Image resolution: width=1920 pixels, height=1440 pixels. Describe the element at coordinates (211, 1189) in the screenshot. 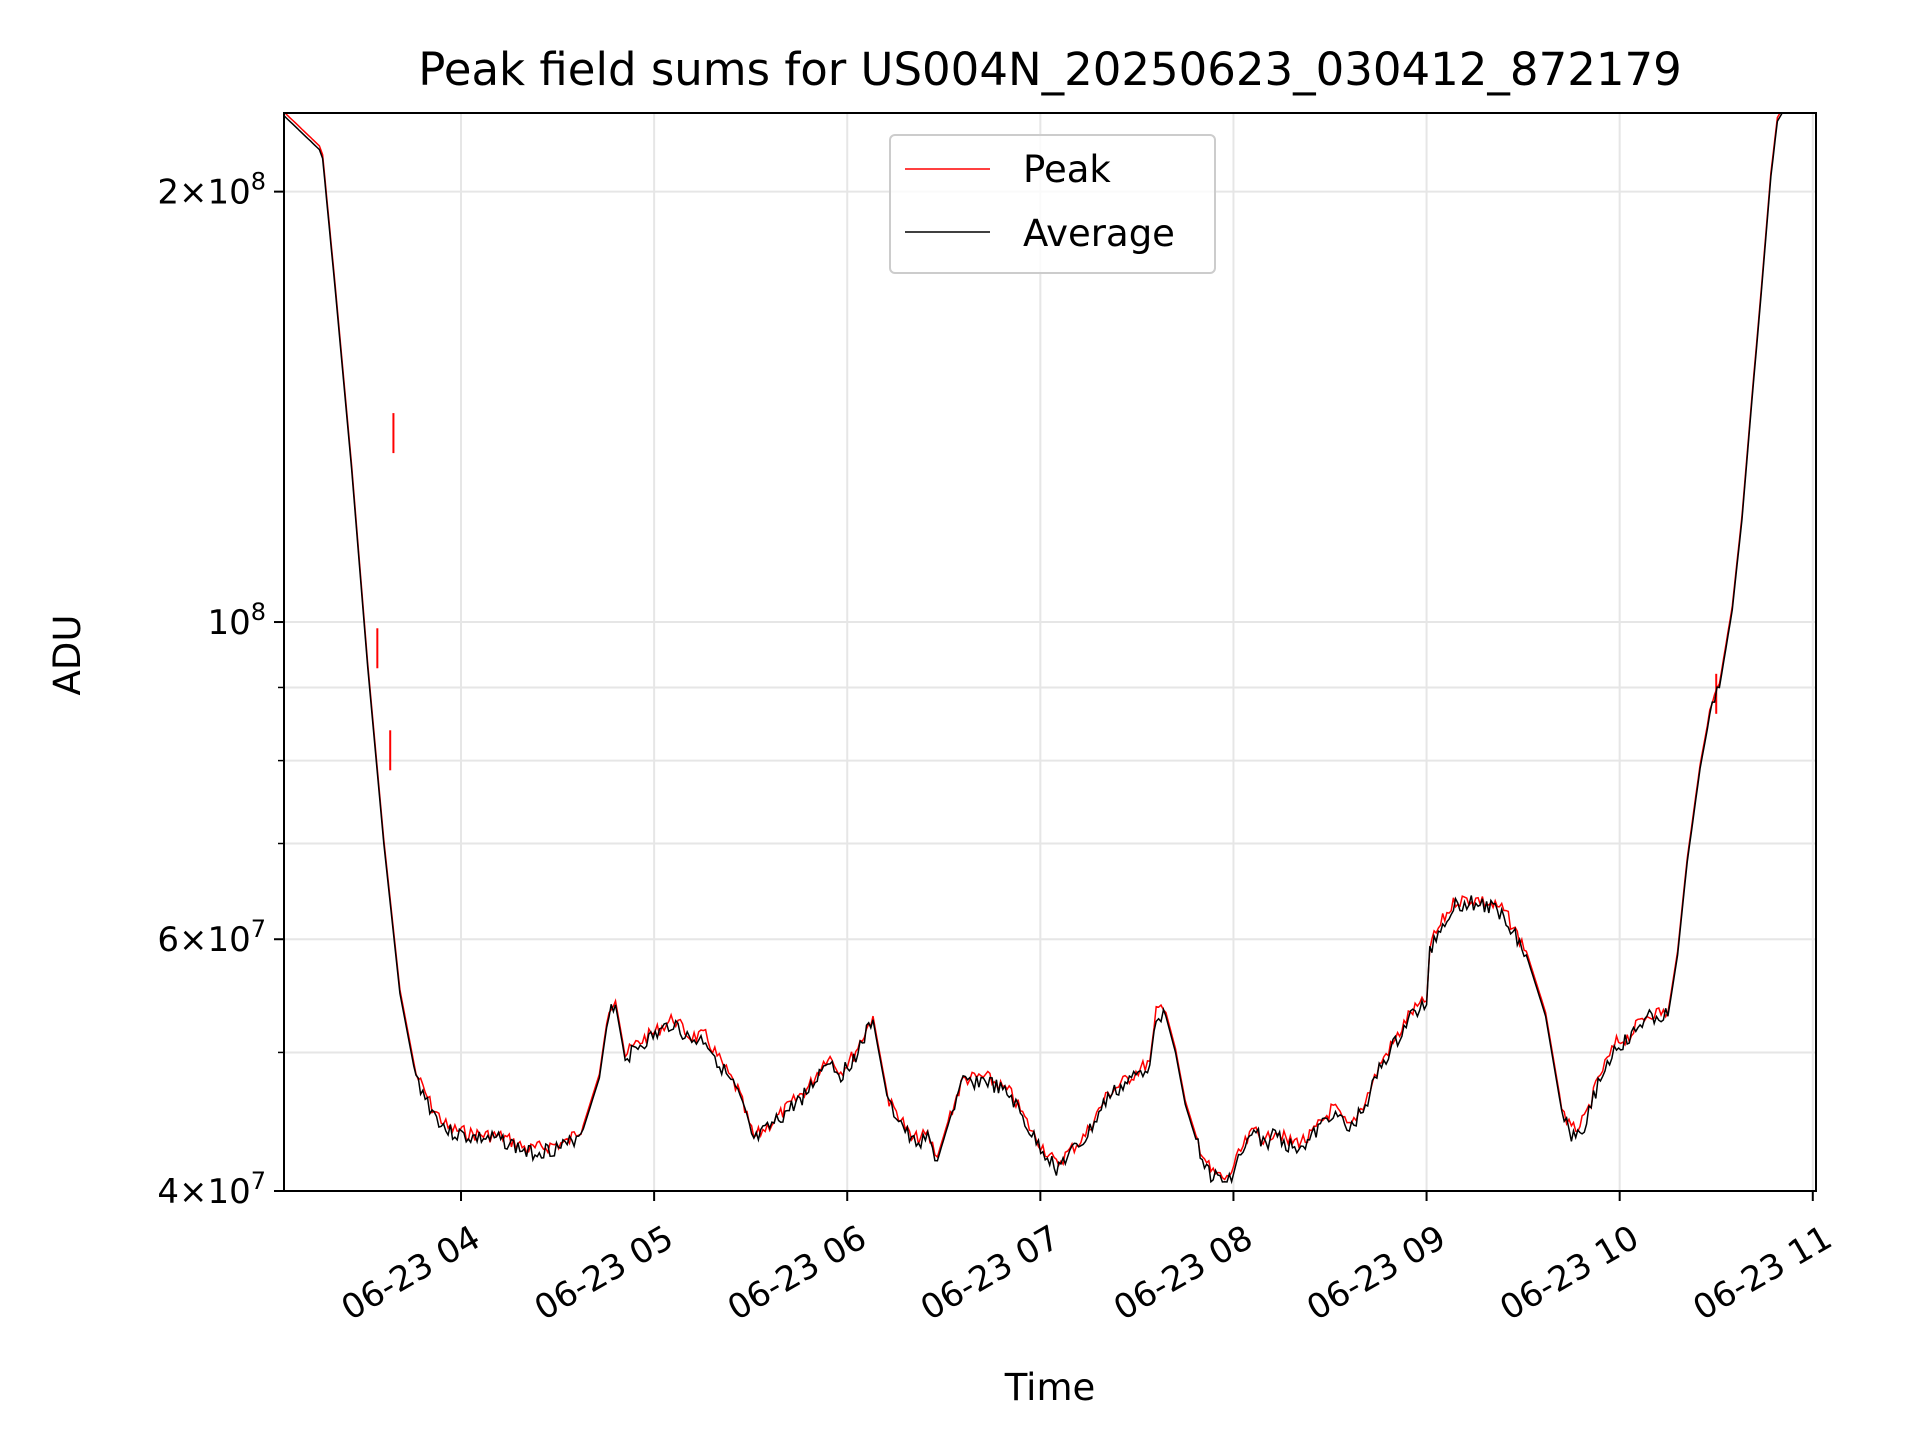

I see `y-tick-label: 4×107` at that location.